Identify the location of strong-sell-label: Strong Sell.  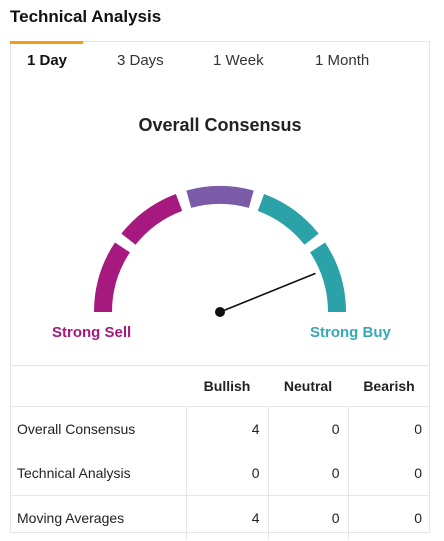
(92, 332).